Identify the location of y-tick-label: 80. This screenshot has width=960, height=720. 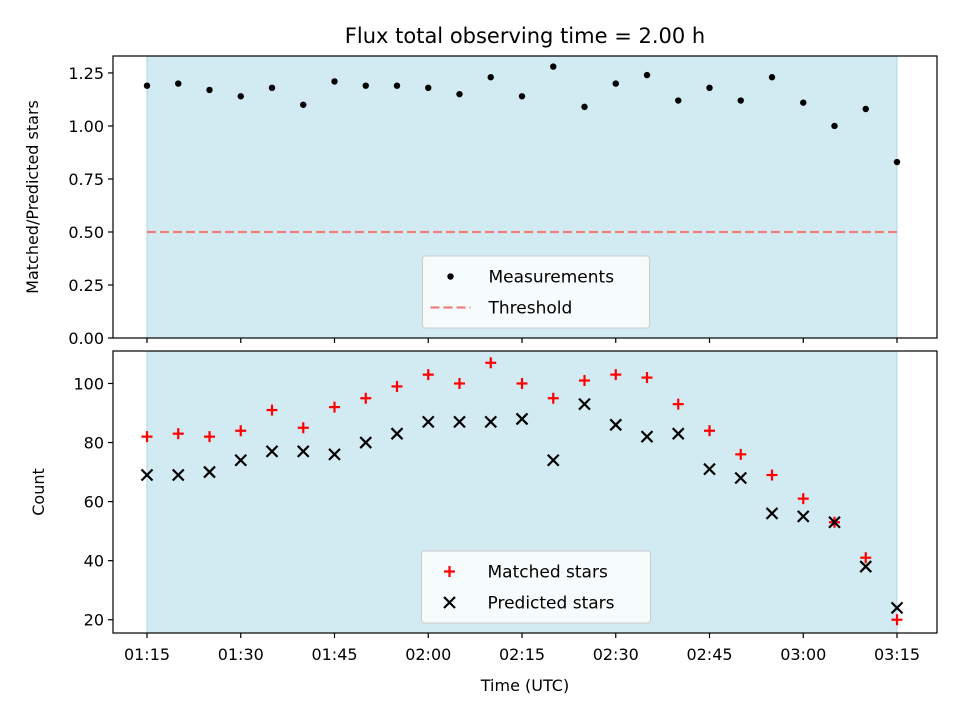
(94, 443).